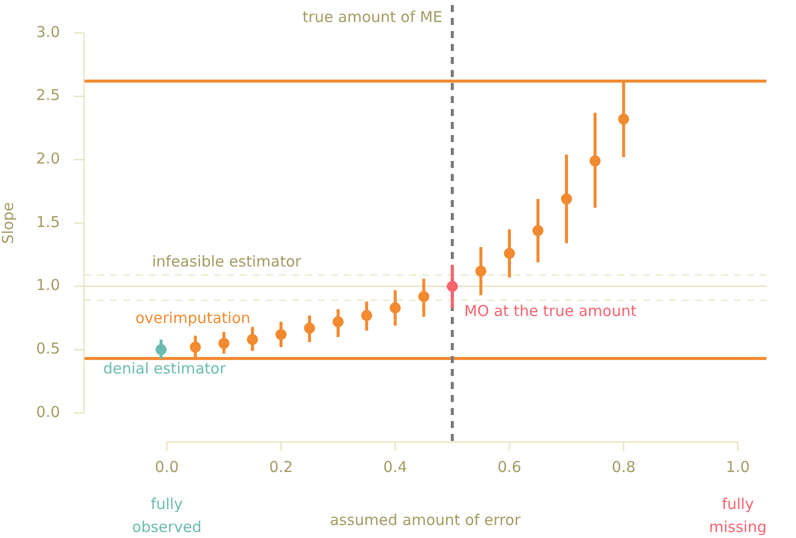  Describe the element at coordinates (8, 223) in the screenshot. I see `y-axis-title: Slope` at that location.